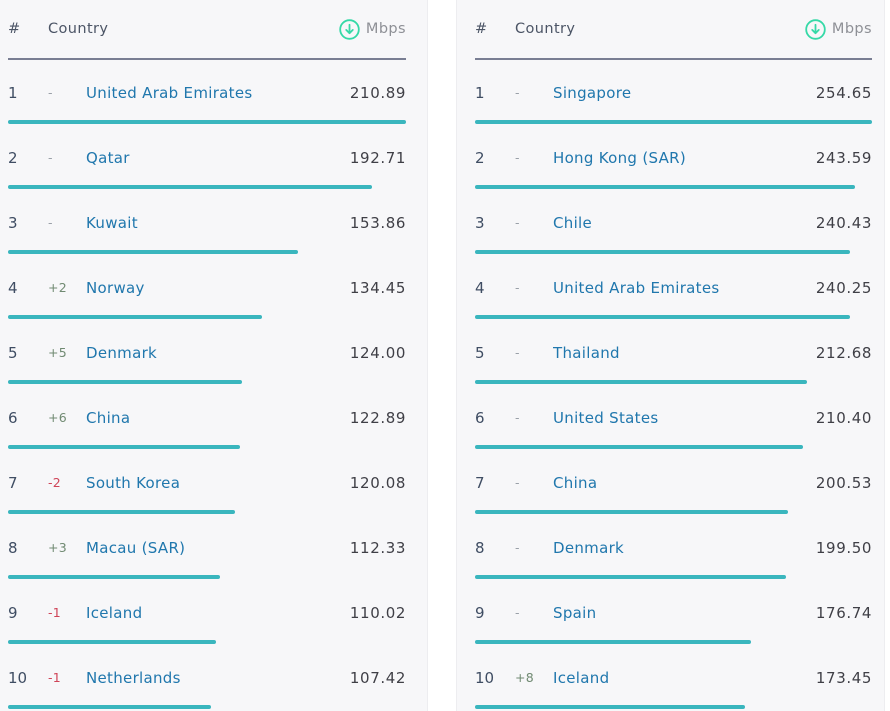 This screenshot has height=711, width=890. What do you see at coordinates (58, 352) in the screenshot?
I see `rank-change: +5` at bounding box center [58, 352].